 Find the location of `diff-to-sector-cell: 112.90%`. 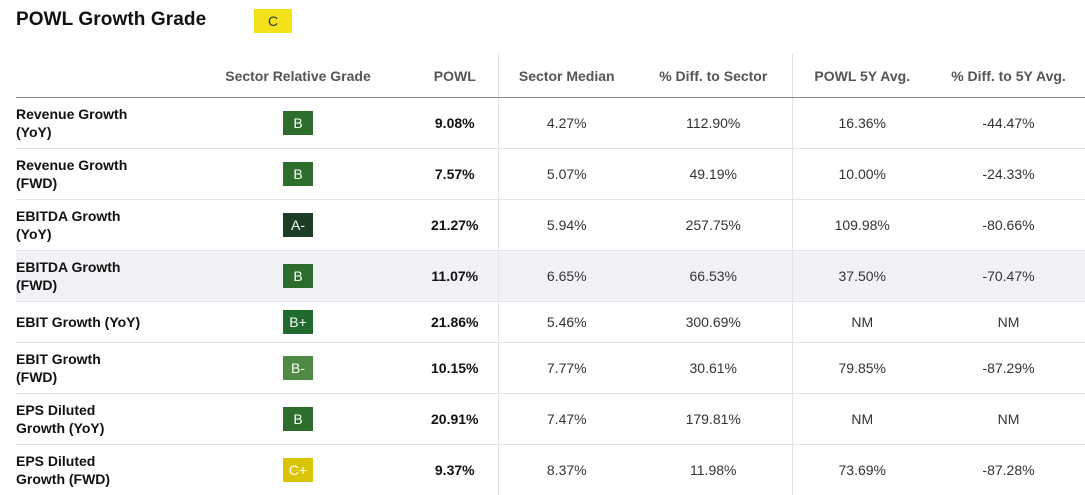

diff-to-sector-cell: 112.90% is located at coordinates (713, 123).